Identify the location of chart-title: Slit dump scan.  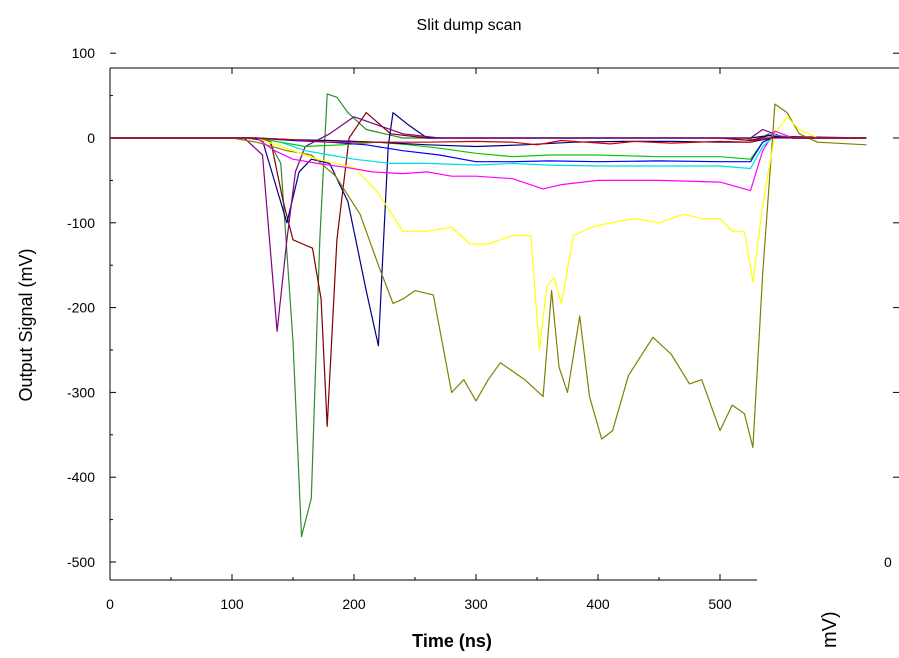
(469, 25).